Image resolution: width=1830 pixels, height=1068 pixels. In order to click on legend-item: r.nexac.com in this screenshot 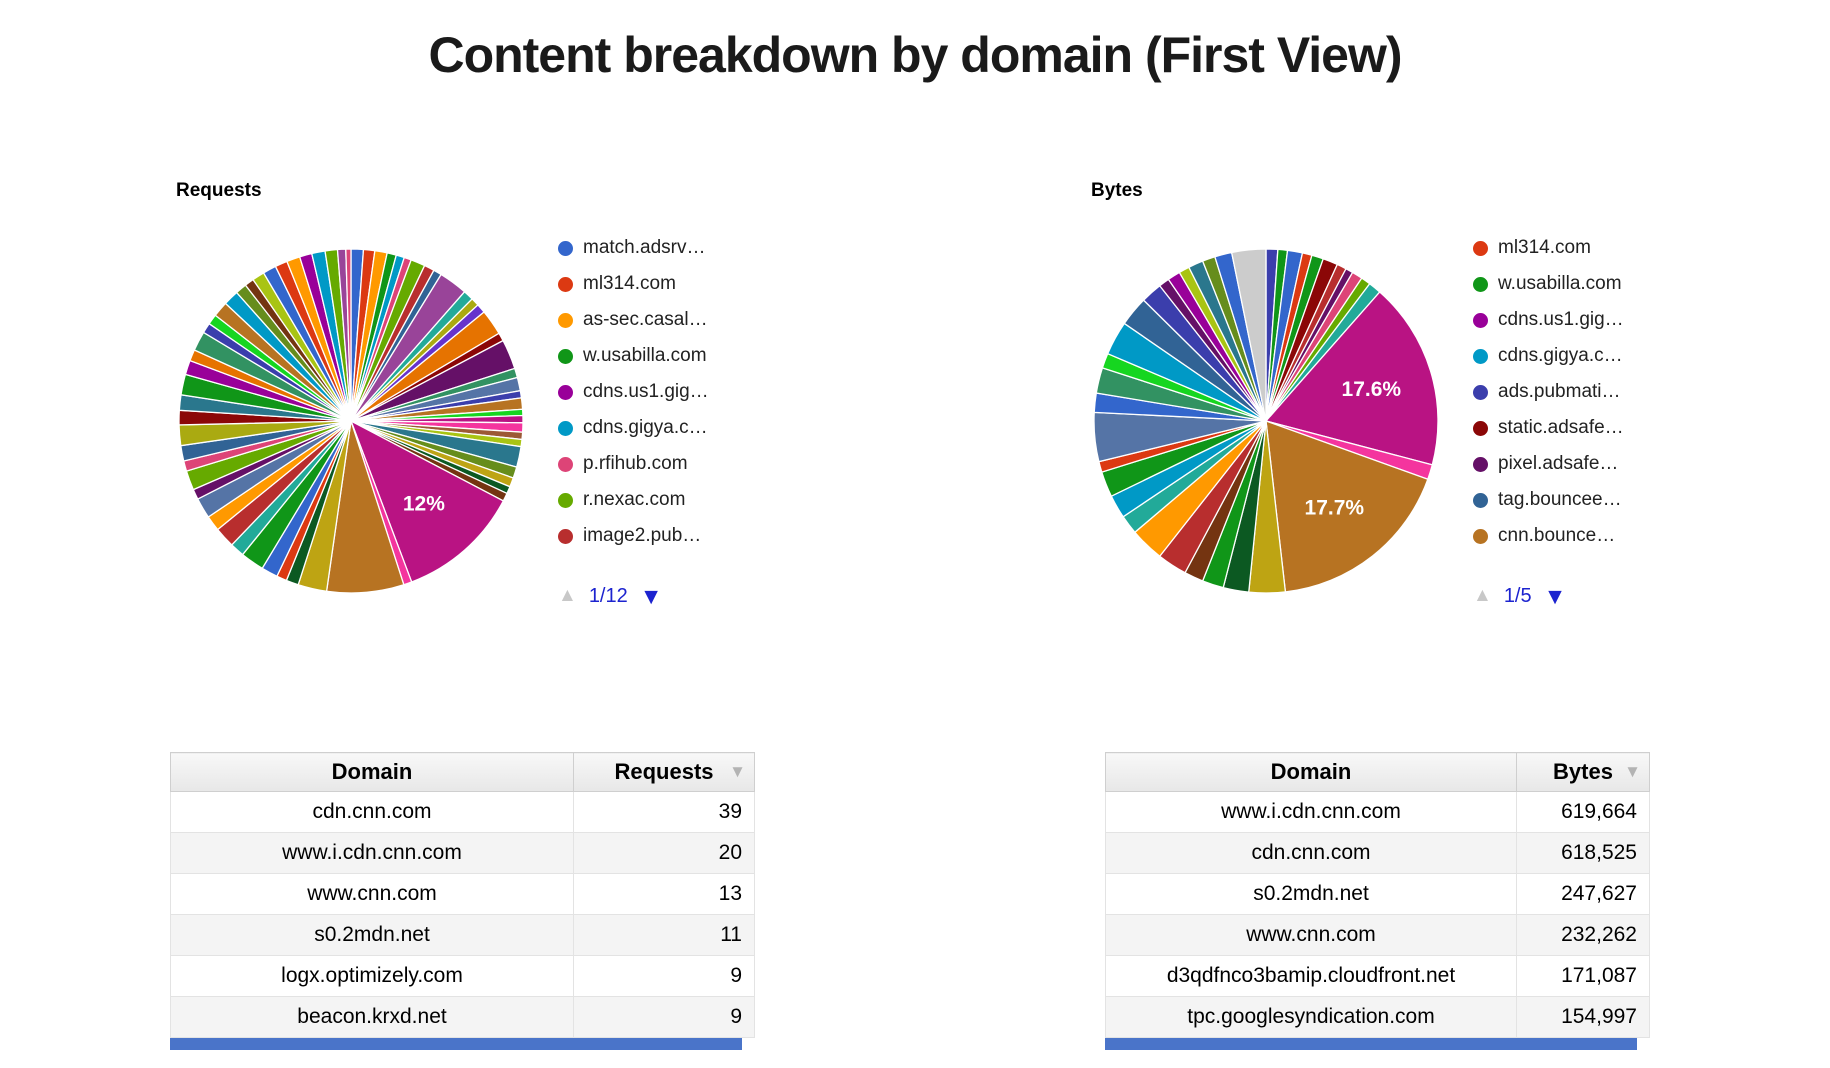, I will do `click(633, 500)`.